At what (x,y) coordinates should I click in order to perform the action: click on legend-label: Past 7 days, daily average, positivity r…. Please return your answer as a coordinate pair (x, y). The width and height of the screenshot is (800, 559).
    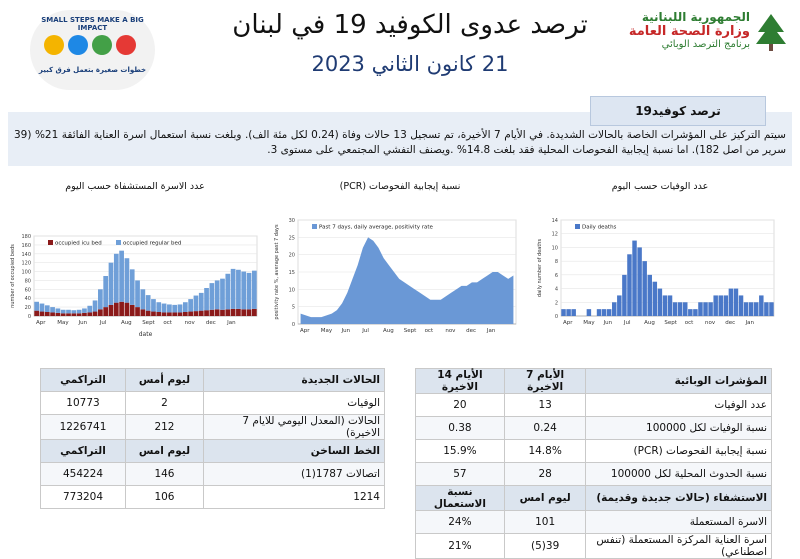
    Looking at the image, I should click on (376, 228).